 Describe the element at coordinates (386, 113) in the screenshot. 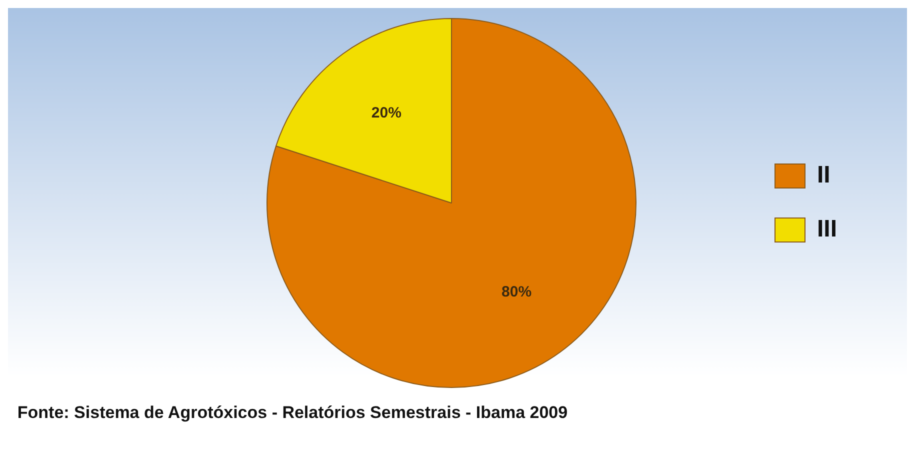

I see `data-label: 20%` at that location.